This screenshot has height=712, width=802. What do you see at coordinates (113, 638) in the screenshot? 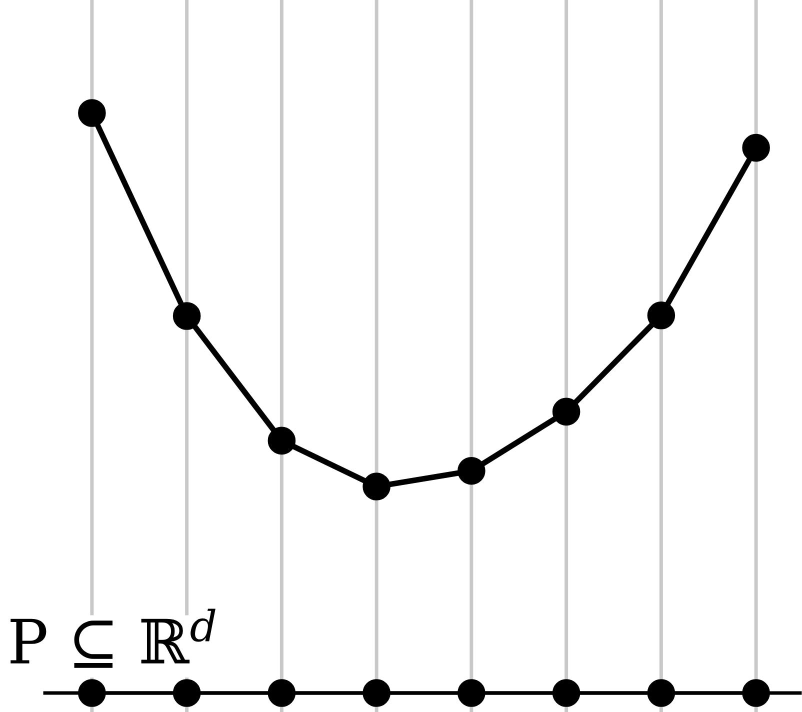
I see `annotation: P ⊆ ℝ$^{d}$` at bounding box center [113, 638].